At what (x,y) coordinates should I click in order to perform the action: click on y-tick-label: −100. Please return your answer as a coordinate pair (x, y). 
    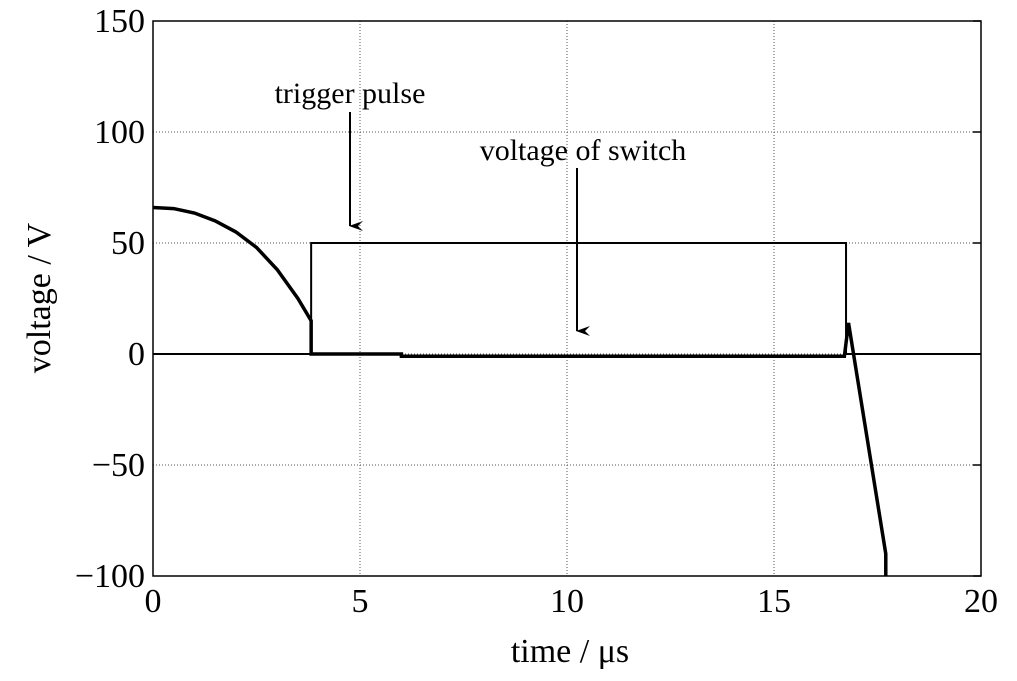
    Looking at the image, I should click on (110, 576).